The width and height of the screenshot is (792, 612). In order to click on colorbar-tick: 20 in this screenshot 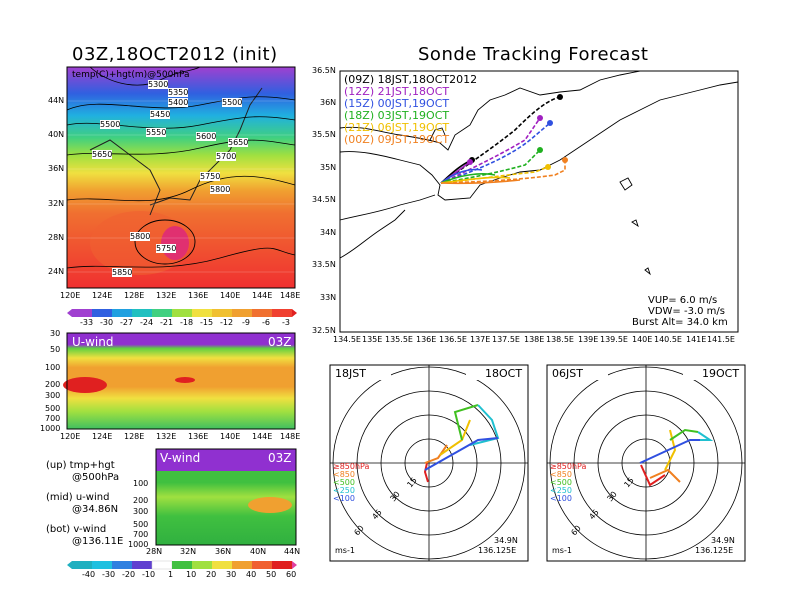, I will do `click(211, 574)`.